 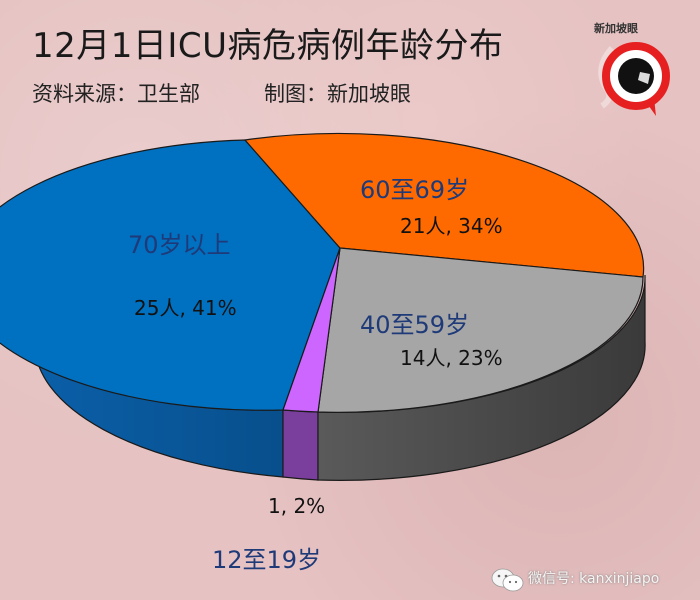 What do you see at coordinates (297, 506) in the screenshot?
I see `label-12to19-value: 1, 2%` at bounding box center [297, 506].